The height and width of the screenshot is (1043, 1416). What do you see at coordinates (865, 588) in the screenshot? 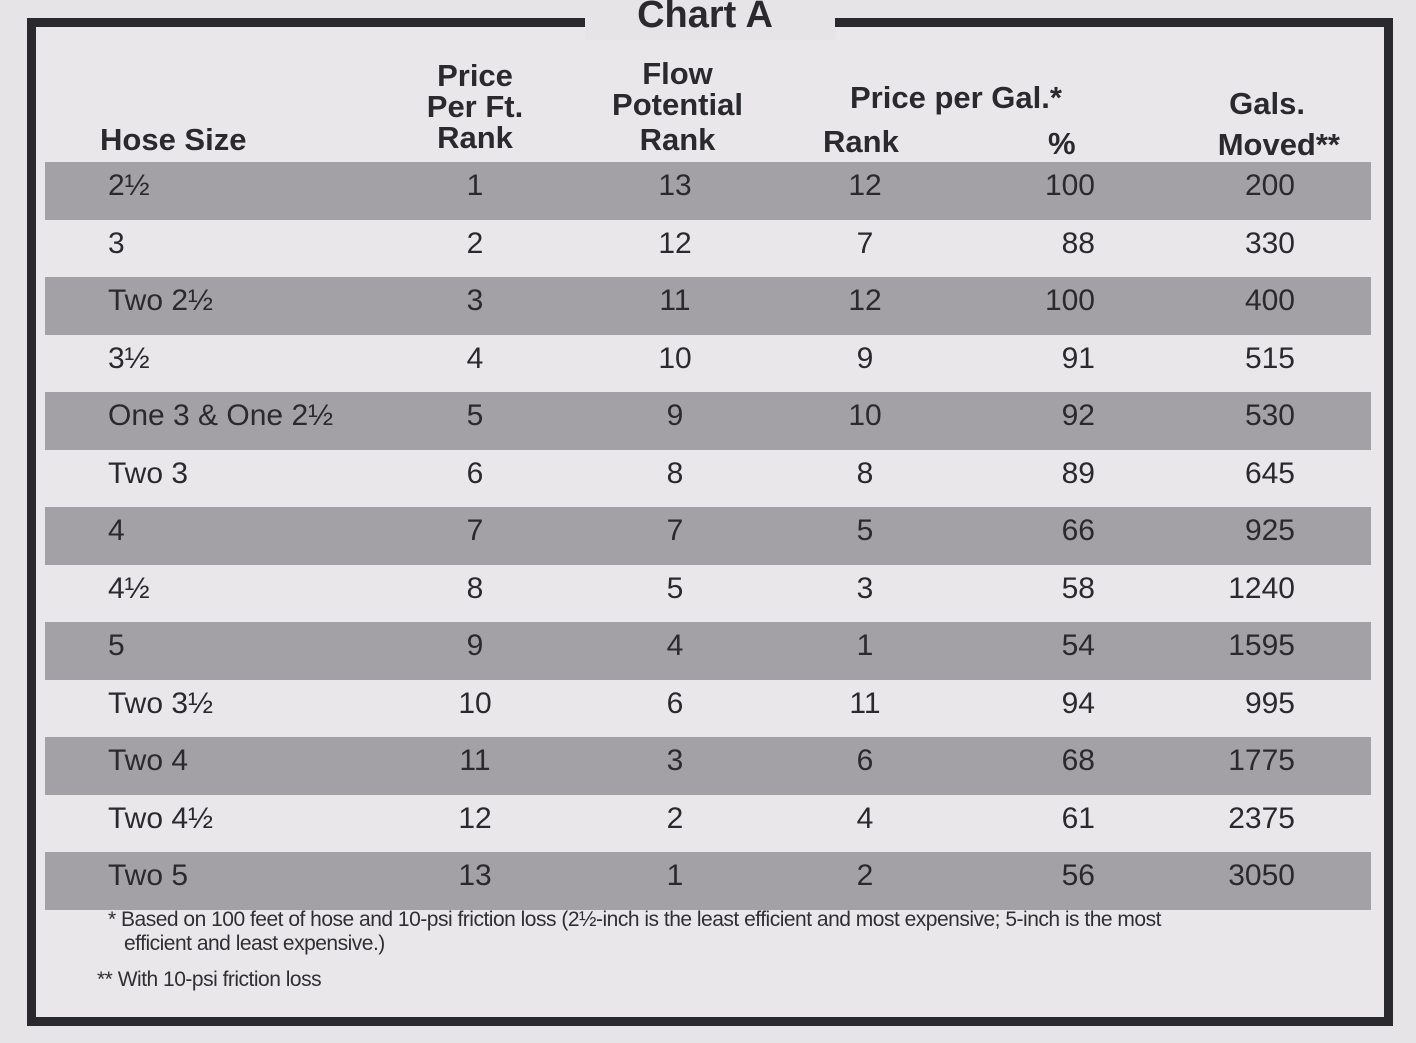
I see `cell-gal-rank: 3` at bounding box center [865, 588].